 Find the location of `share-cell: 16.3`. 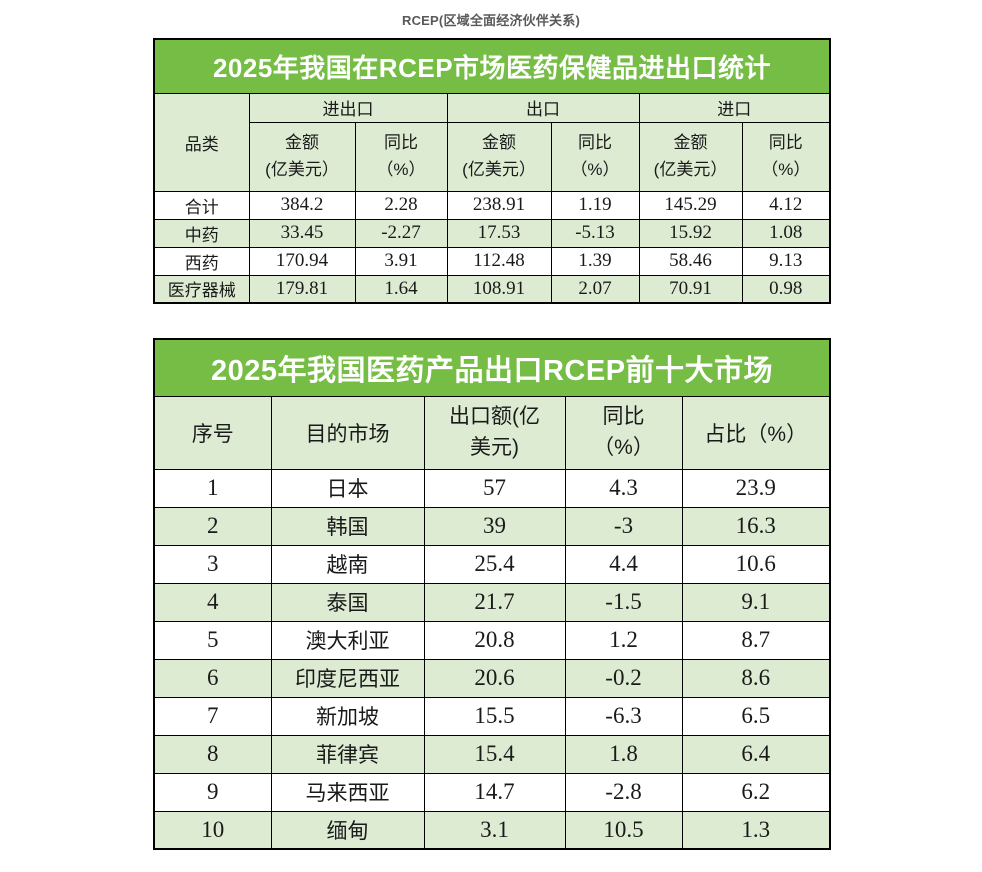

share-cell: 16.3 is located at coordinates (756, 526).